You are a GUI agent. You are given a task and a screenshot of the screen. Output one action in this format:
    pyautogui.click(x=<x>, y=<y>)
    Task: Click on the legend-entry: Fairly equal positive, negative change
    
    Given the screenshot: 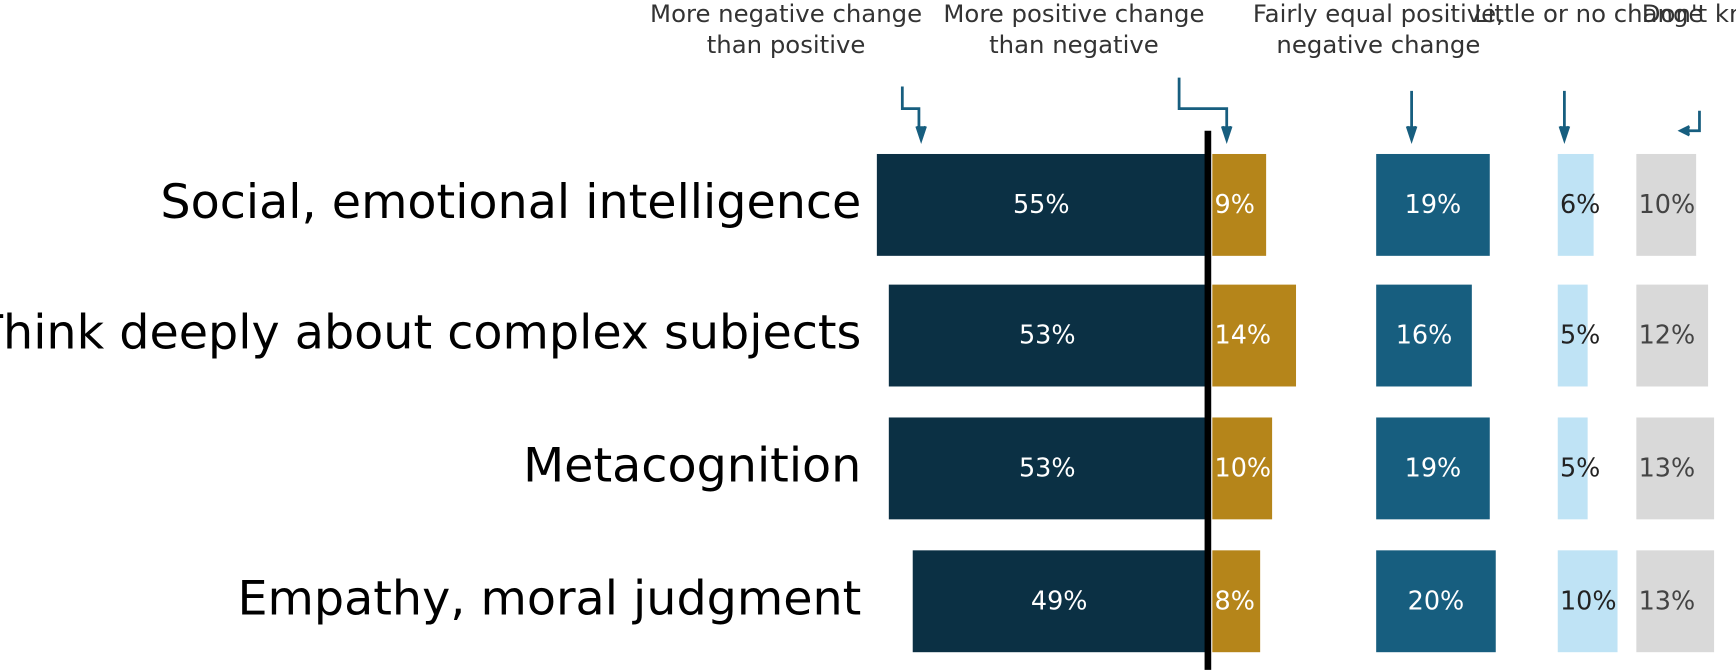 What is the action you would take?
    pyautogui.click(x=1378, y=30)
    